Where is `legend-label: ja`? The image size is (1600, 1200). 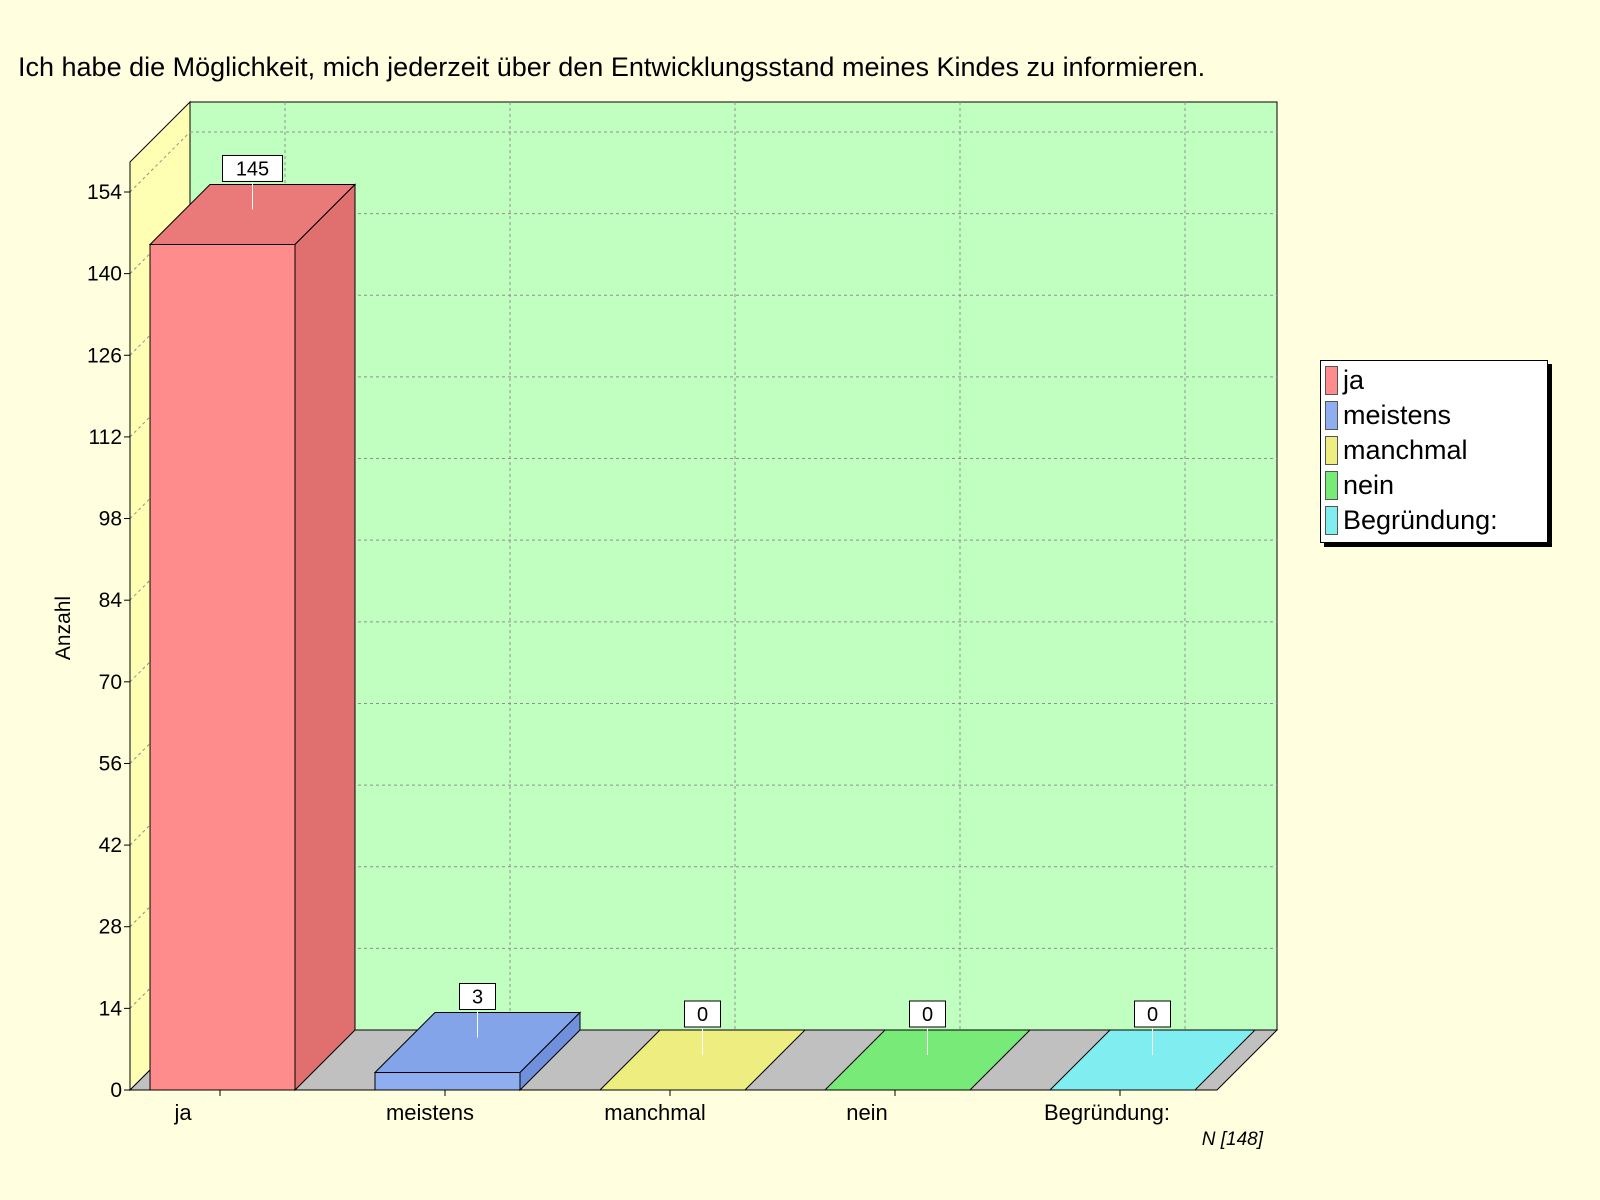 legend-label: ja is located at coordinates (1354, 380).